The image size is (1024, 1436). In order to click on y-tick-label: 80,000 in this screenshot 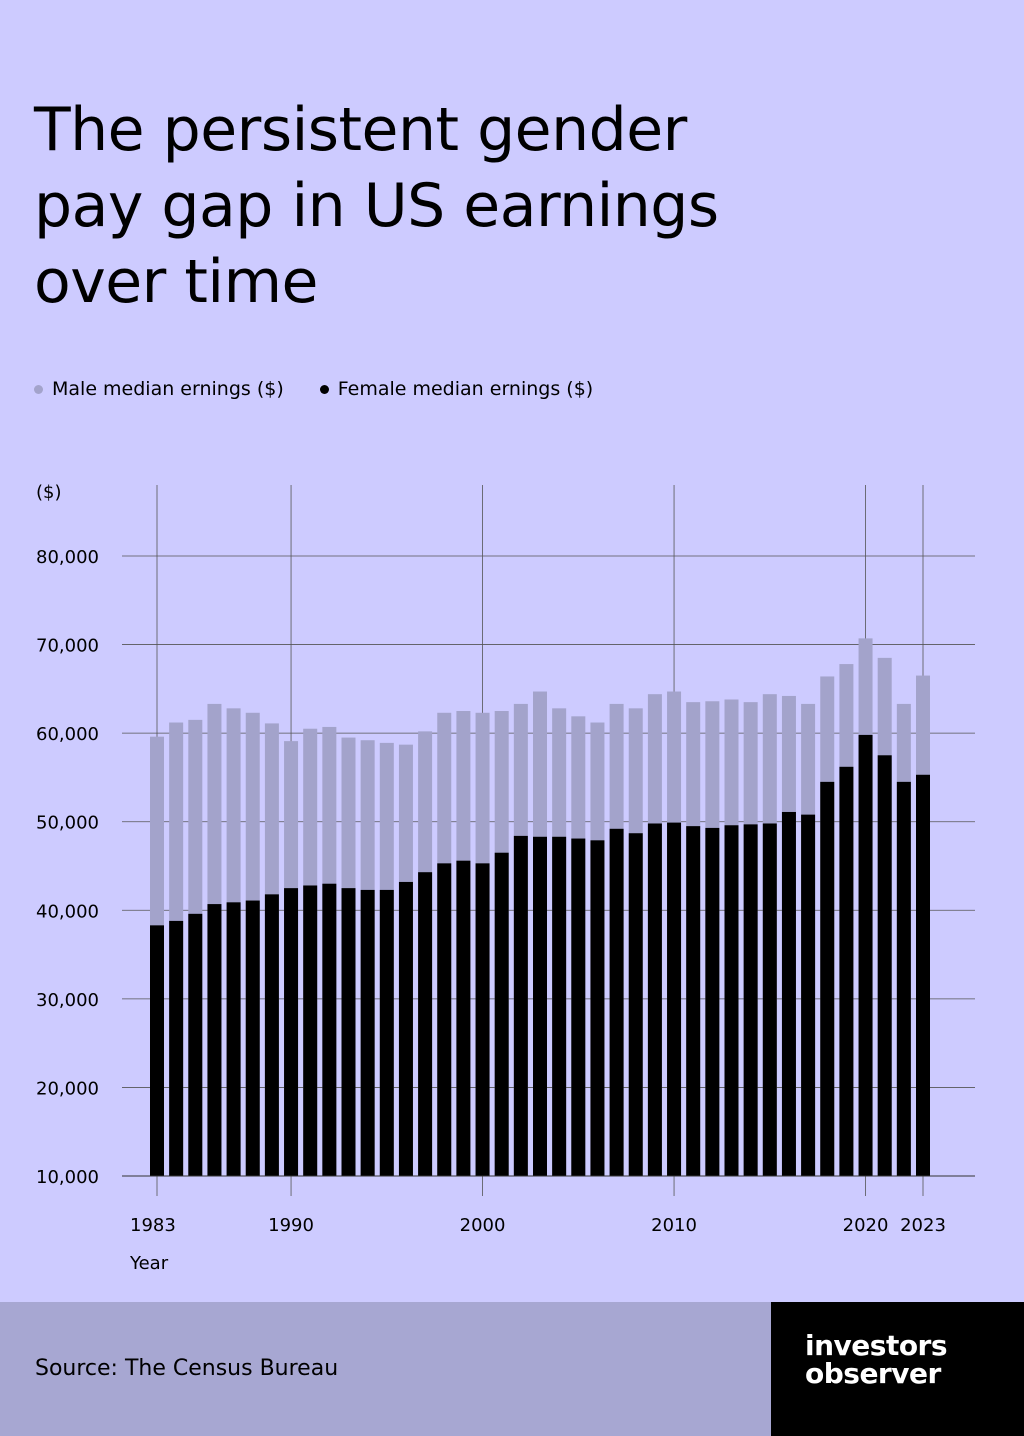, I will do `click(67, 557)`.